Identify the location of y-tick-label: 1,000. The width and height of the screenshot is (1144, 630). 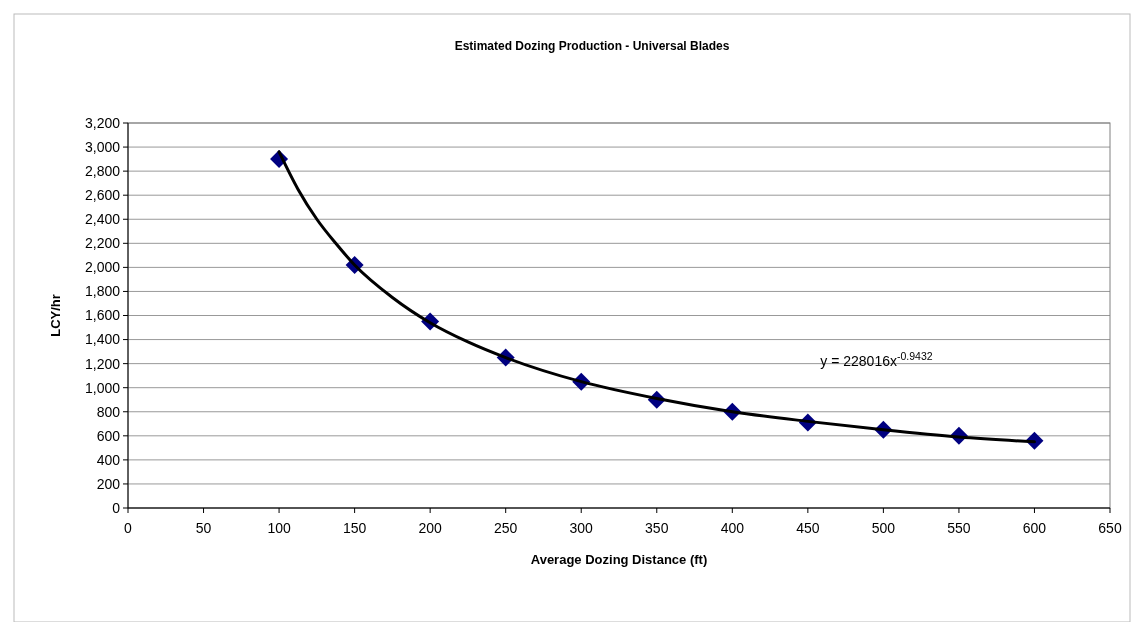
(102, 387).